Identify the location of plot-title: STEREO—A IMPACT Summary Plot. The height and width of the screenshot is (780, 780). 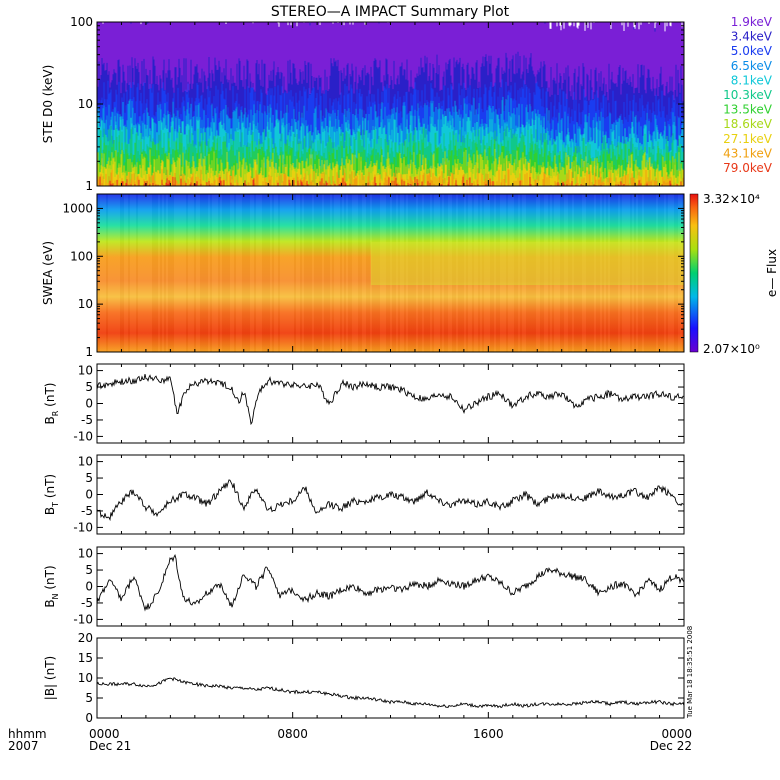
(390, 12).